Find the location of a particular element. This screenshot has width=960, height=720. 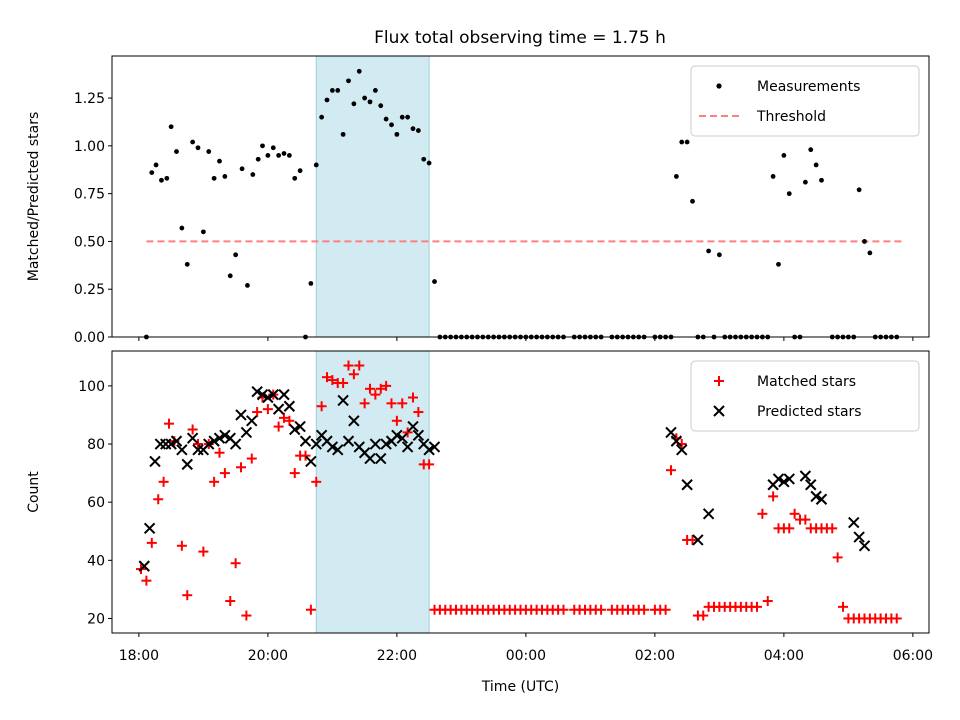

x-tick-label: 20:00 is located at coordinates (268, 656).